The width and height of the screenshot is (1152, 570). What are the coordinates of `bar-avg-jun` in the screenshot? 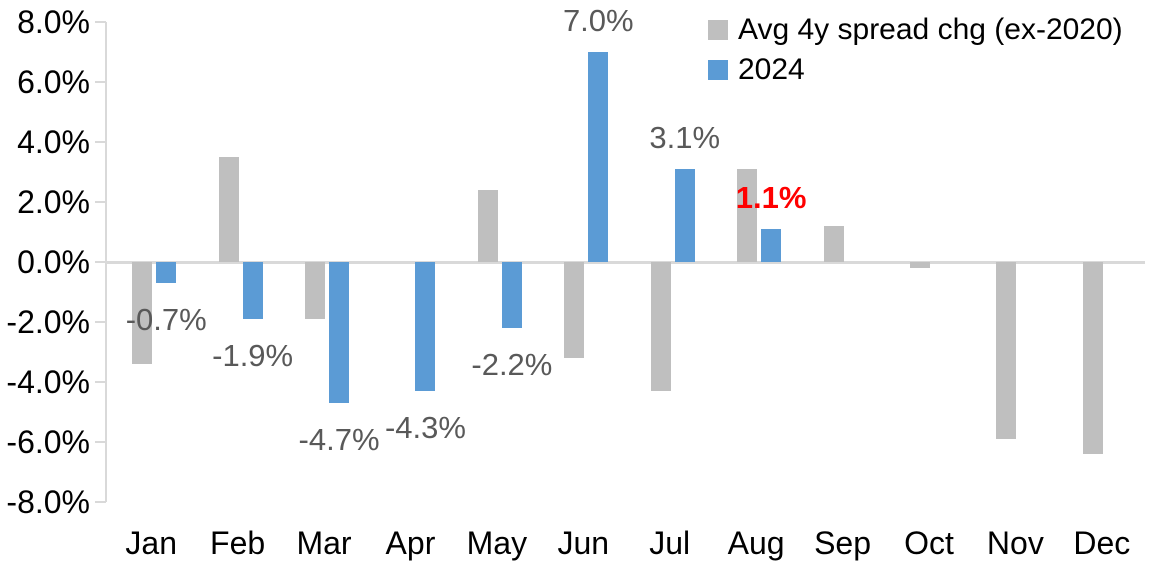 It's located at (574, 310).